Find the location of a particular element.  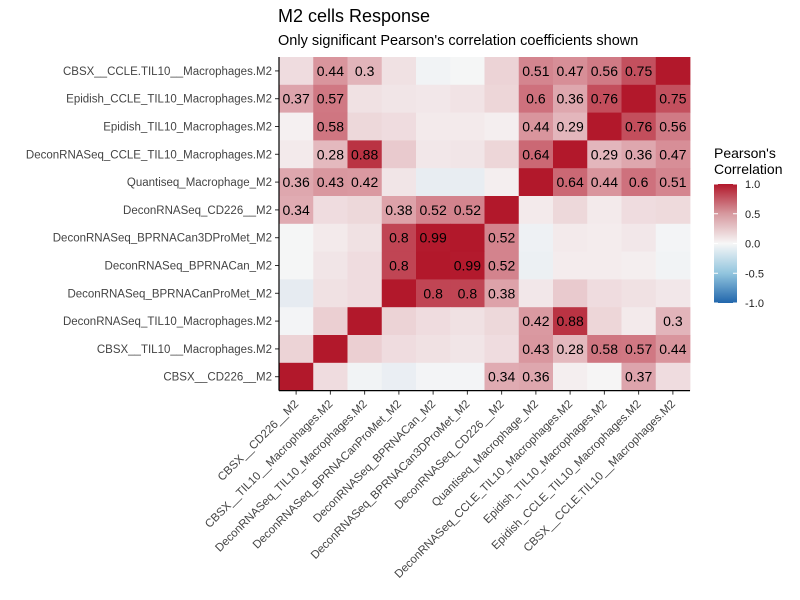

y-tick-label: CBSX__CCLE.TIL10__Macrophages.M2 is located at coordinates (167, 72).